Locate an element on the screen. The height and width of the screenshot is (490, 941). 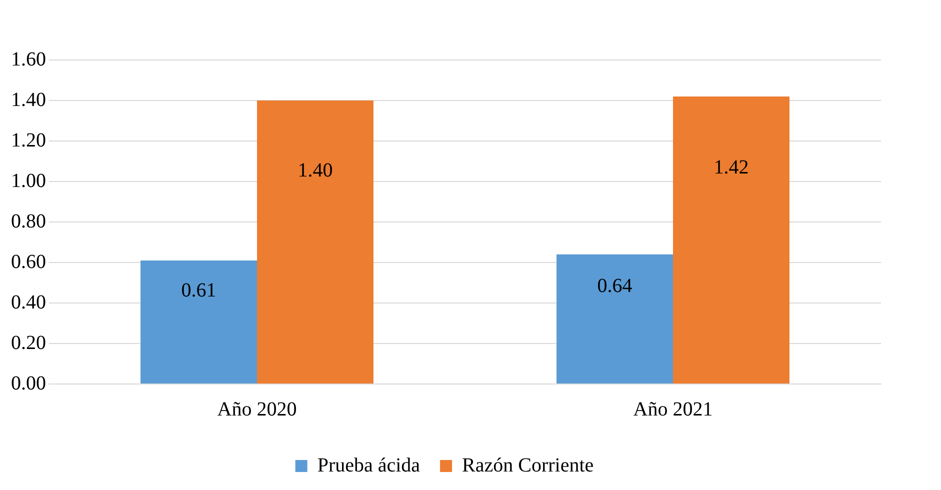
y-tick-label: 0.20 is located at coordinates (28, 343).